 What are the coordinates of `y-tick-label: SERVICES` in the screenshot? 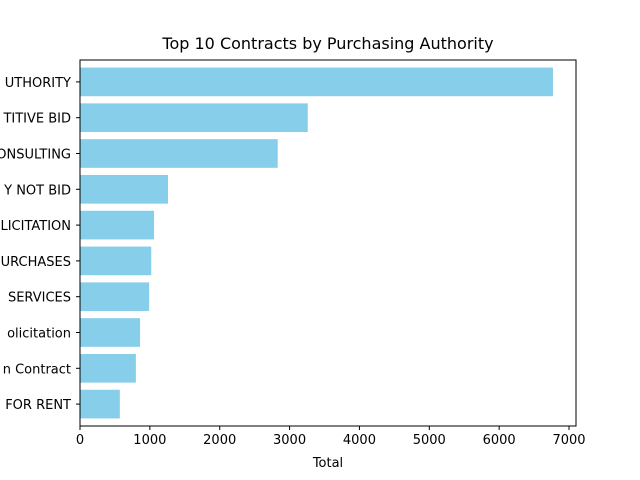 It's located at (39, 298).